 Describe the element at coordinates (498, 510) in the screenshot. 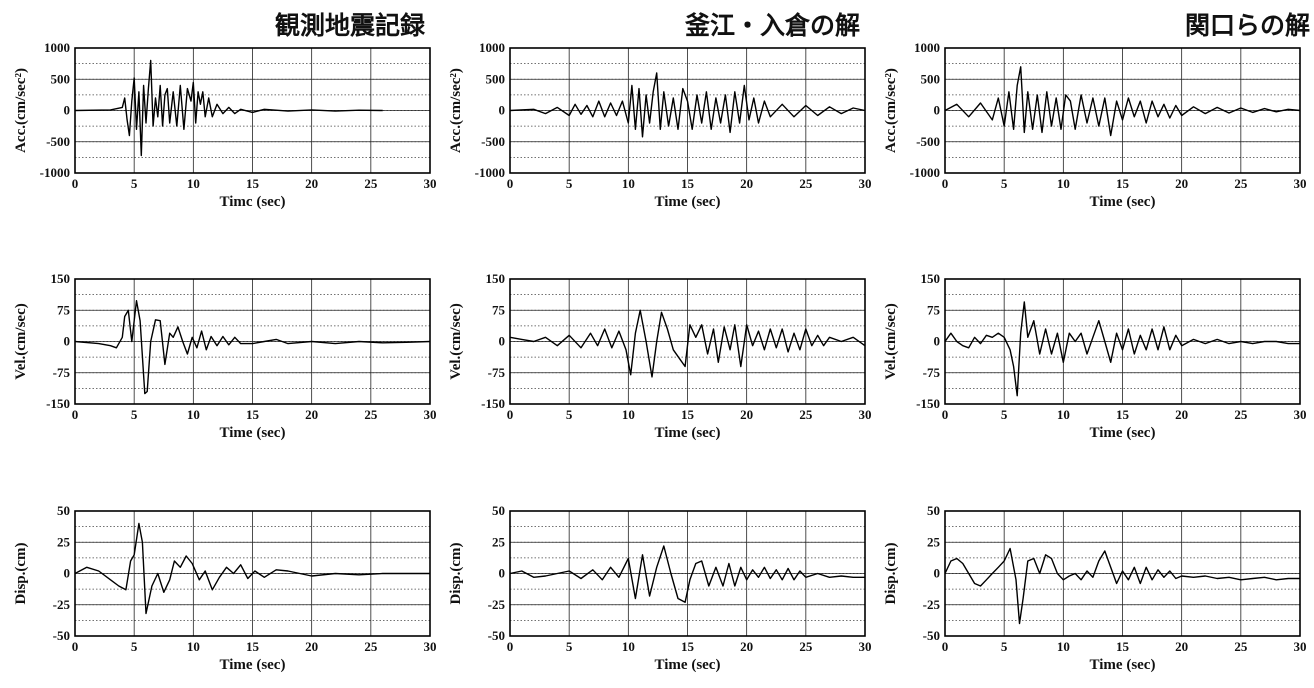

I see `y-tick-label: 50` at that location.